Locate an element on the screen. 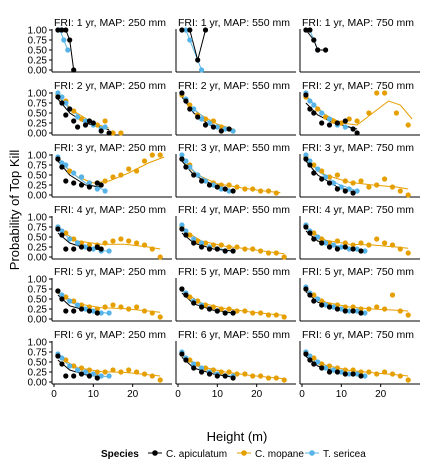 This screenshot has height=473, width=439. legend: Species C. apiculatum C. mopane T. sericea is located at coordinates (233, 454).